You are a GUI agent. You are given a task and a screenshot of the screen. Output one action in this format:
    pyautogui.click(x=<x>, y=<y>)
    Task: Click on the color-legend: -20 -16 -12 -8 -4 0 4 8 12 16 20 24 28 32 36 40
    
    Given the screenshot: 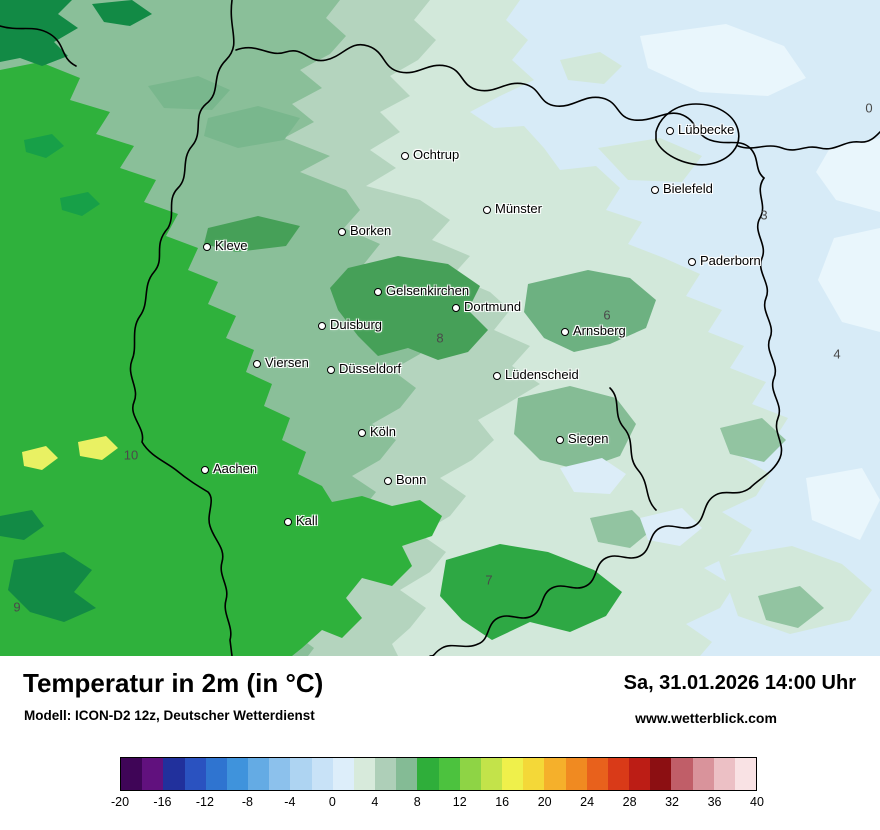 What is the action you would take?
    pyautogui.click(x=437, y=784)
    